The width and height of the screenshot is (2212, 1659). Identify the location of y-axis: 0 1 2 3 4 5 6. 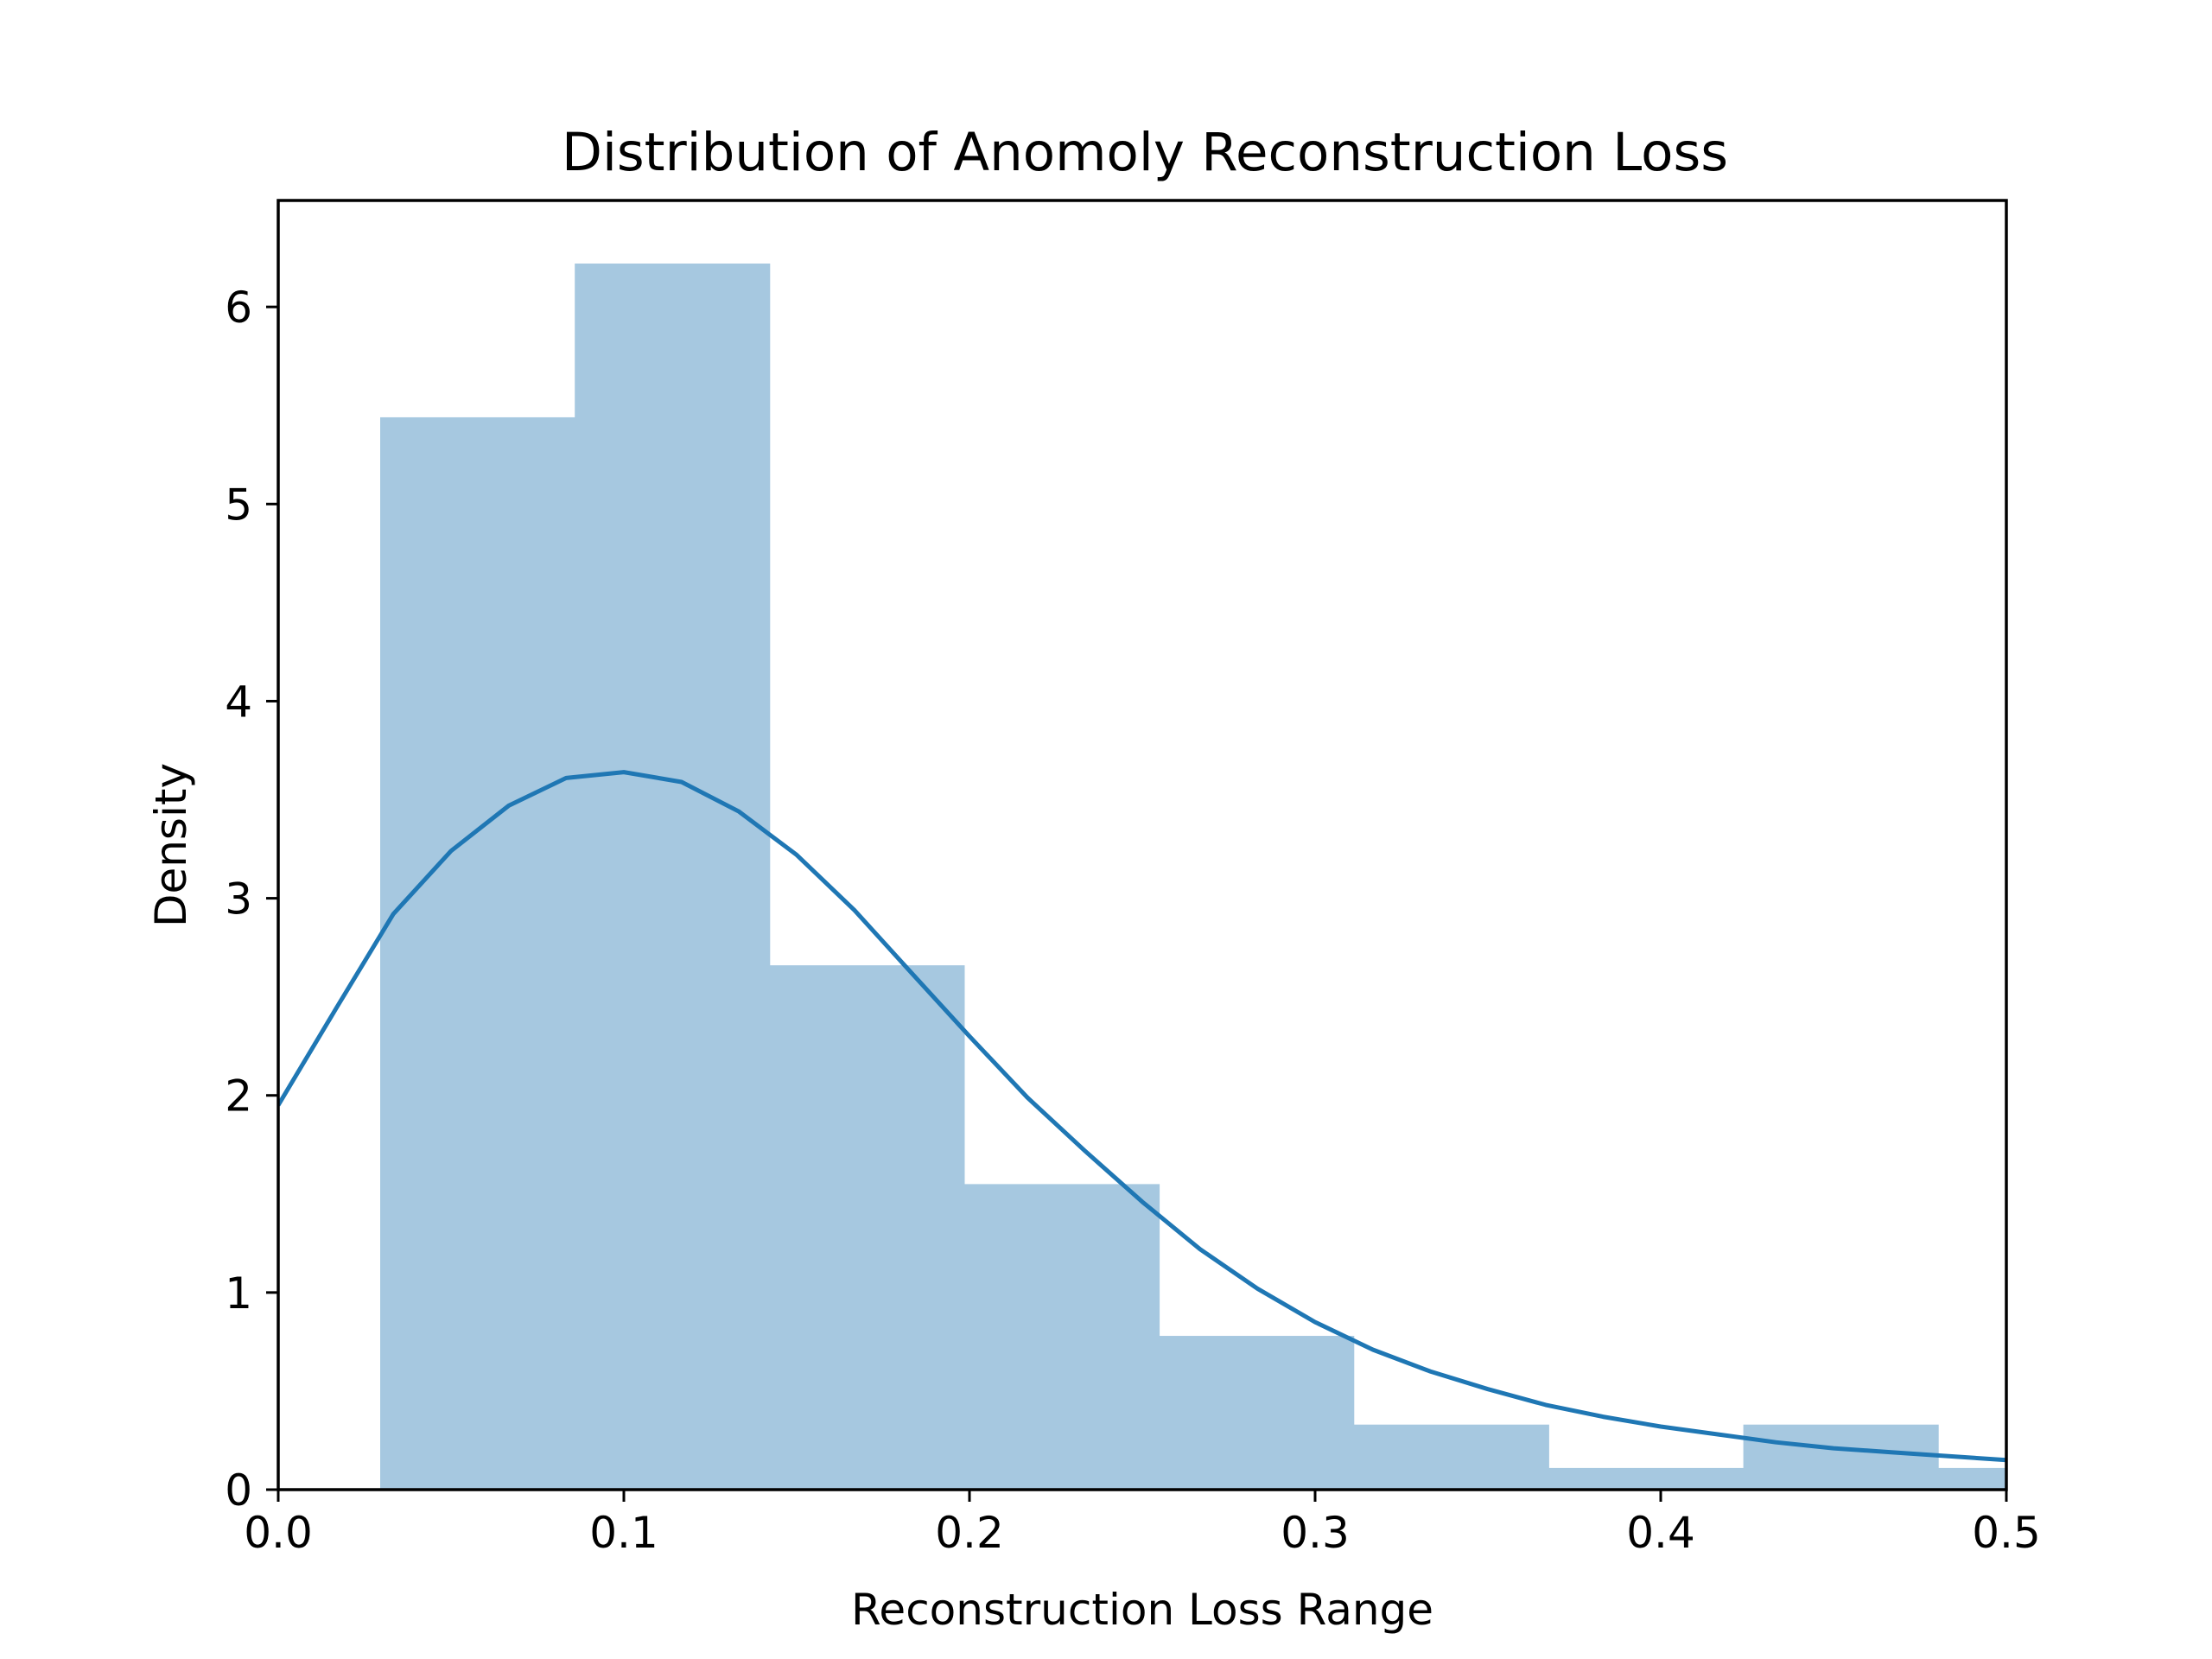
(251, 899).